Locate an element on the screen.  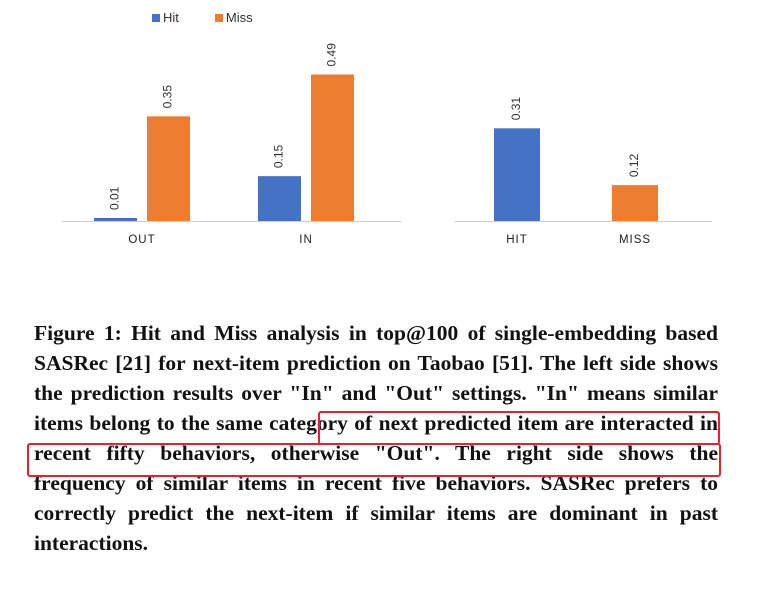
data-label-right-miss: 0.12 is located at coordinates (634, 165).